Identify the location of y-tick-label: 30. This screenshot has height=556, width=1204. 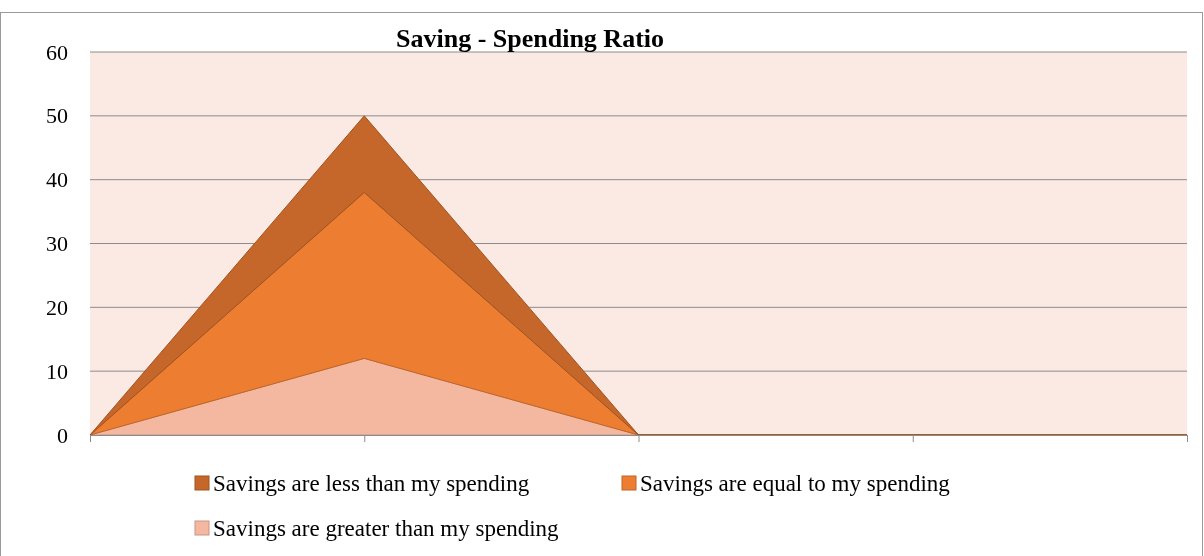
(57, 244).